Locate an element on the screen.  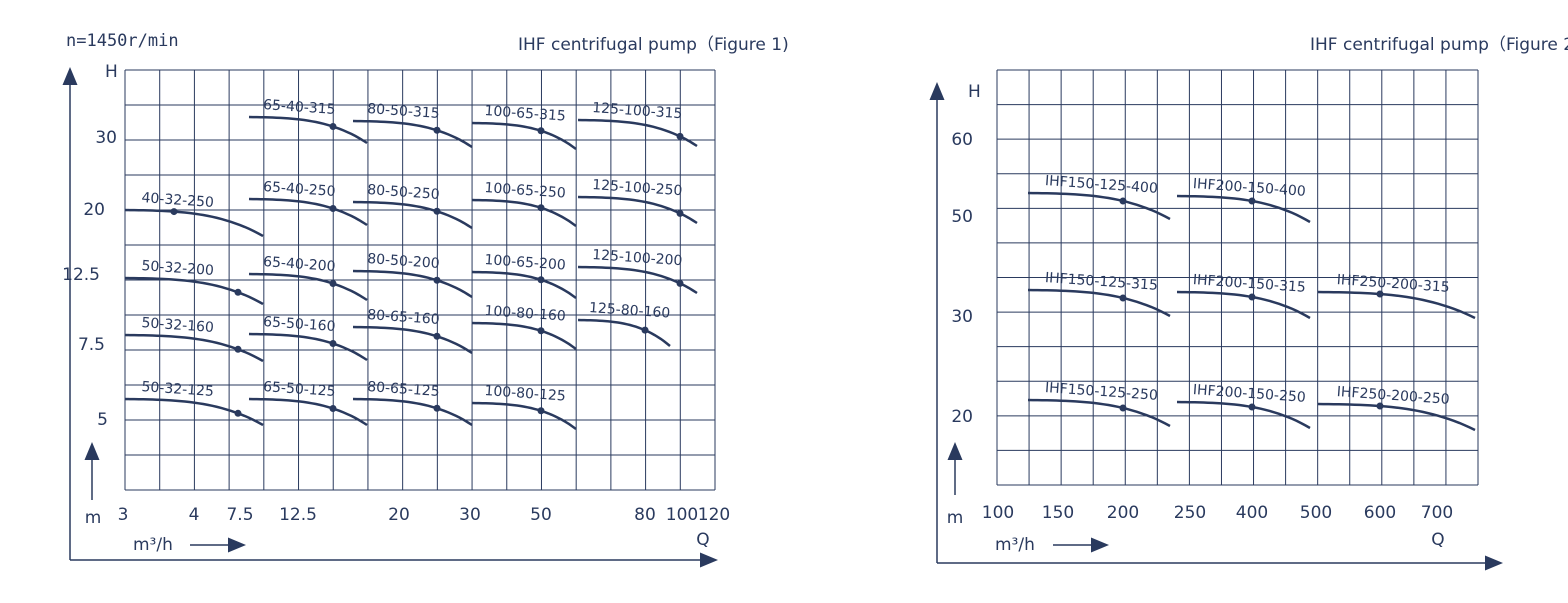
curve-label: 100-65-200 is located at coordinates (525, 263).